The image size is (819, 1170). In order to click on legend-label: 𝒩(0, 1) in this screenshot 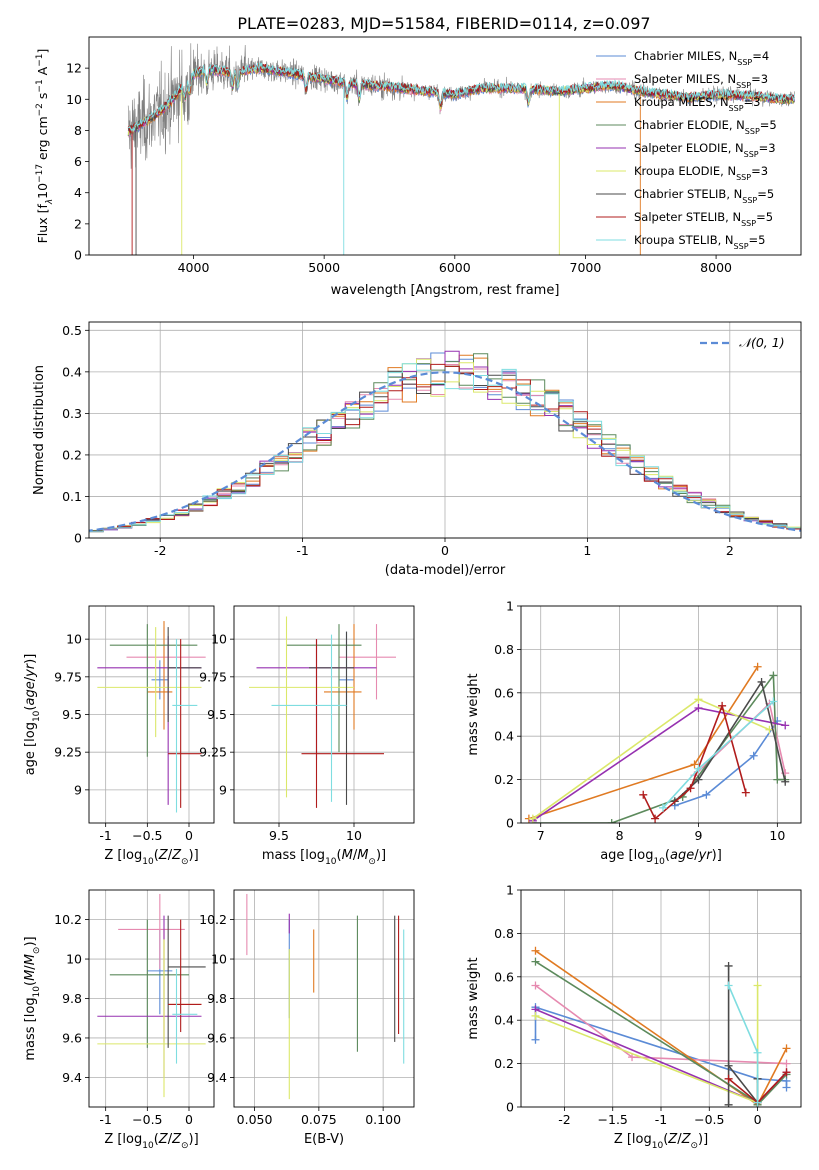, I will do `click(762, 342)`.